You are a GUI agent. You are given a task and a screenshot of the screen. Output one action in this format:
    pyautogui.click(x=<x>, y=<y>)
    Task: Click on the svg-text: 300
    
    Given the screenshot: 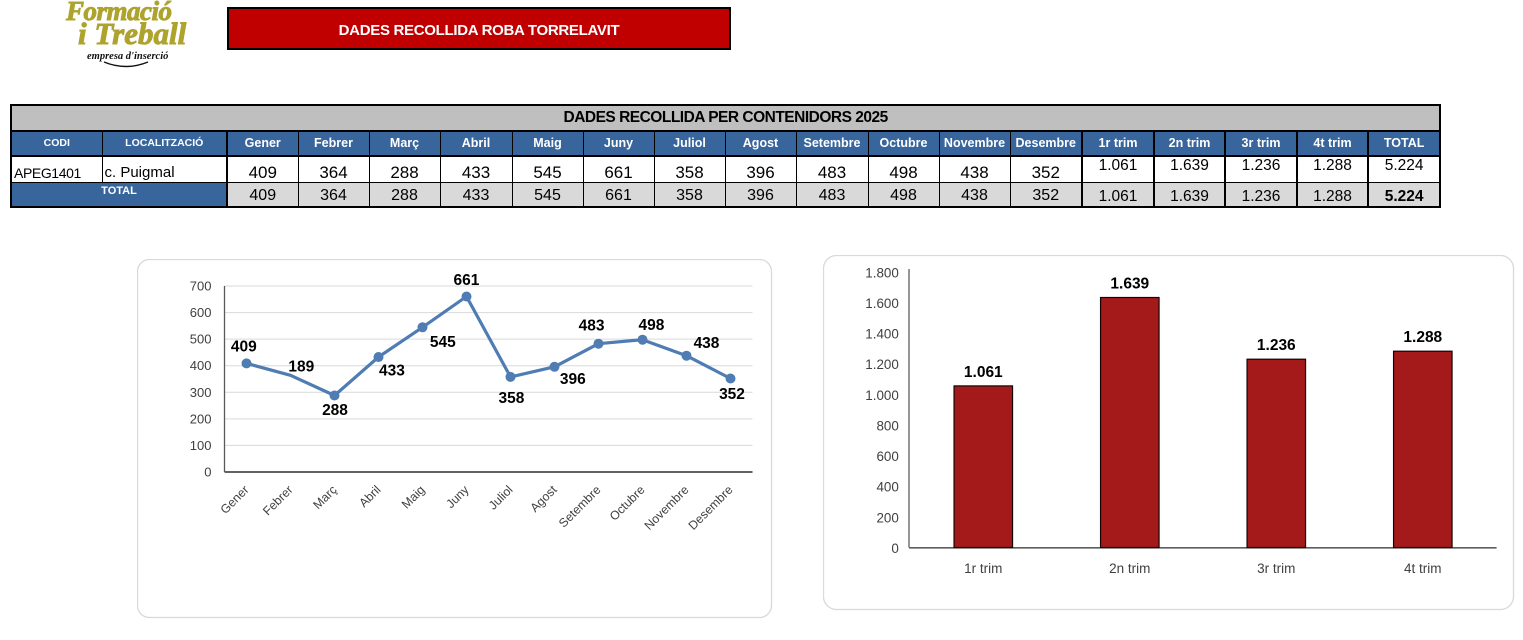 What is the action you would take?
    pyautogui.click(x=201, y=392)
    